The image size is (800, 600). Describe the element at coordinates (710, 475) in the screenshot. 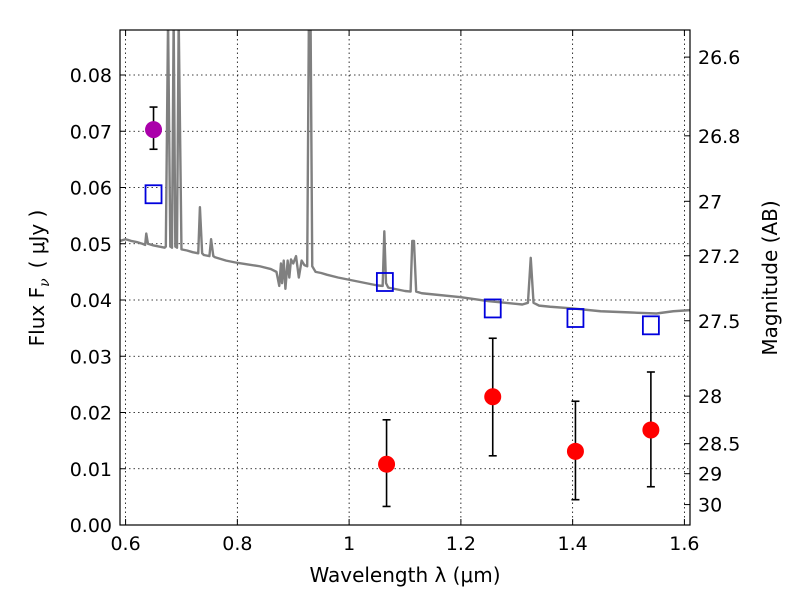

I see `y2-tick-label: 29` at that location.